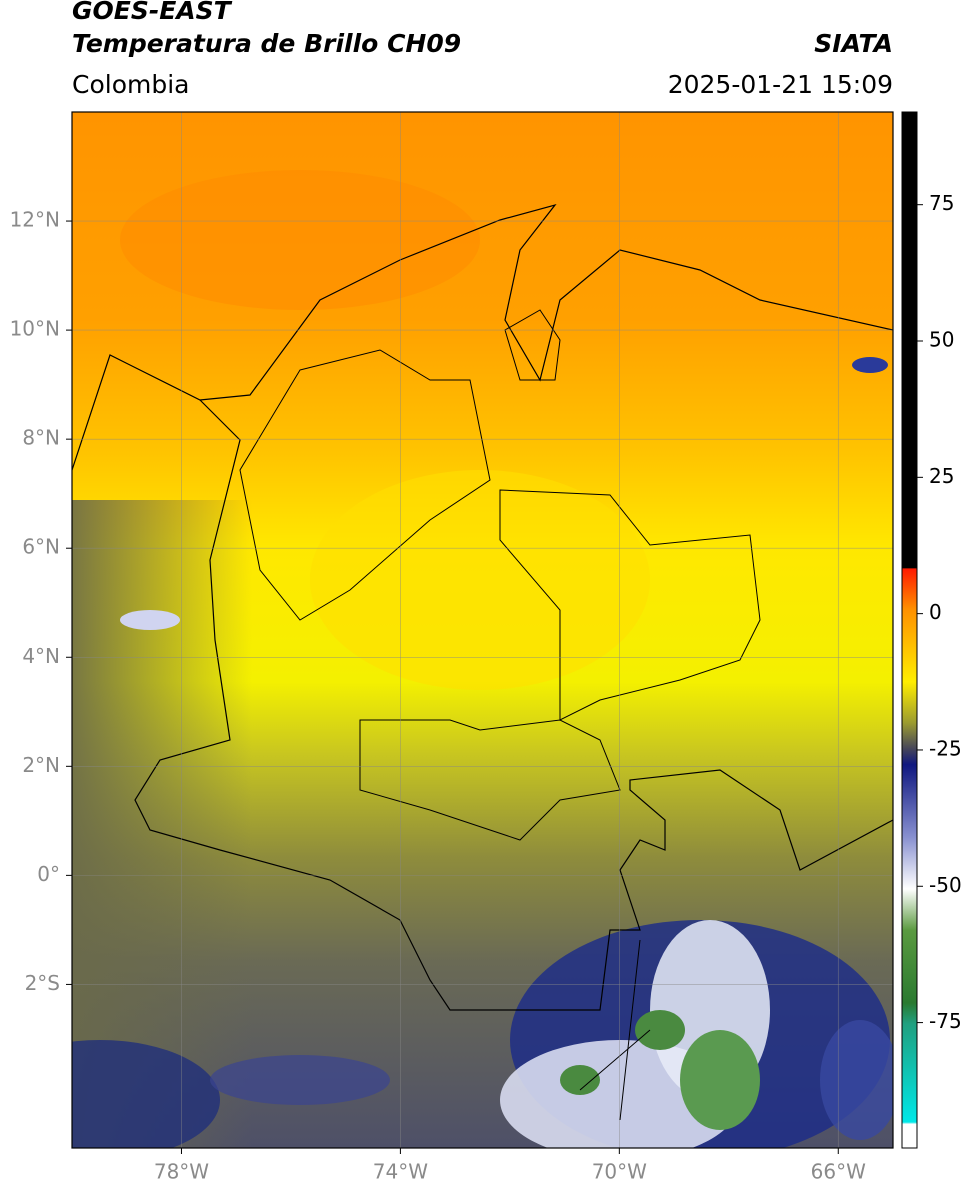 The width and height of the screenshot is (966, 1194). I want to click on y-tick-label: 4°N, so click(41, 656).